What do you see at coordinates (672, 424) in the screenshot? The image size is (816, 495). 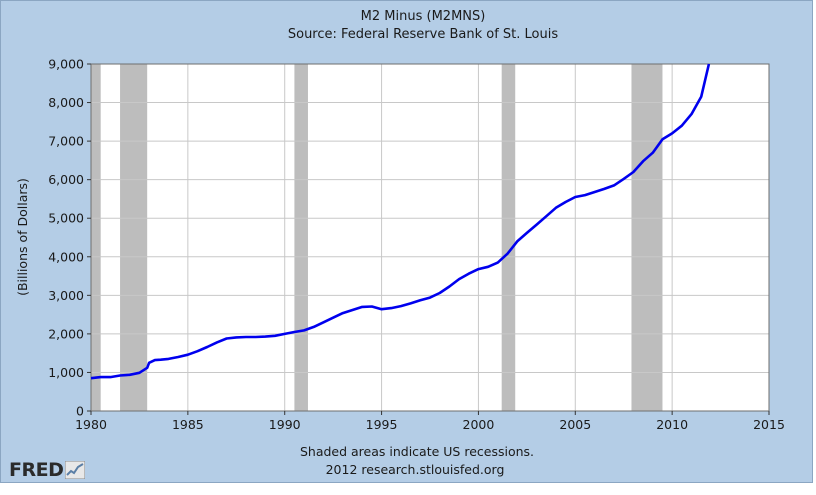 I see `x-tick-label: 2010` at bounding box center [672, 424].